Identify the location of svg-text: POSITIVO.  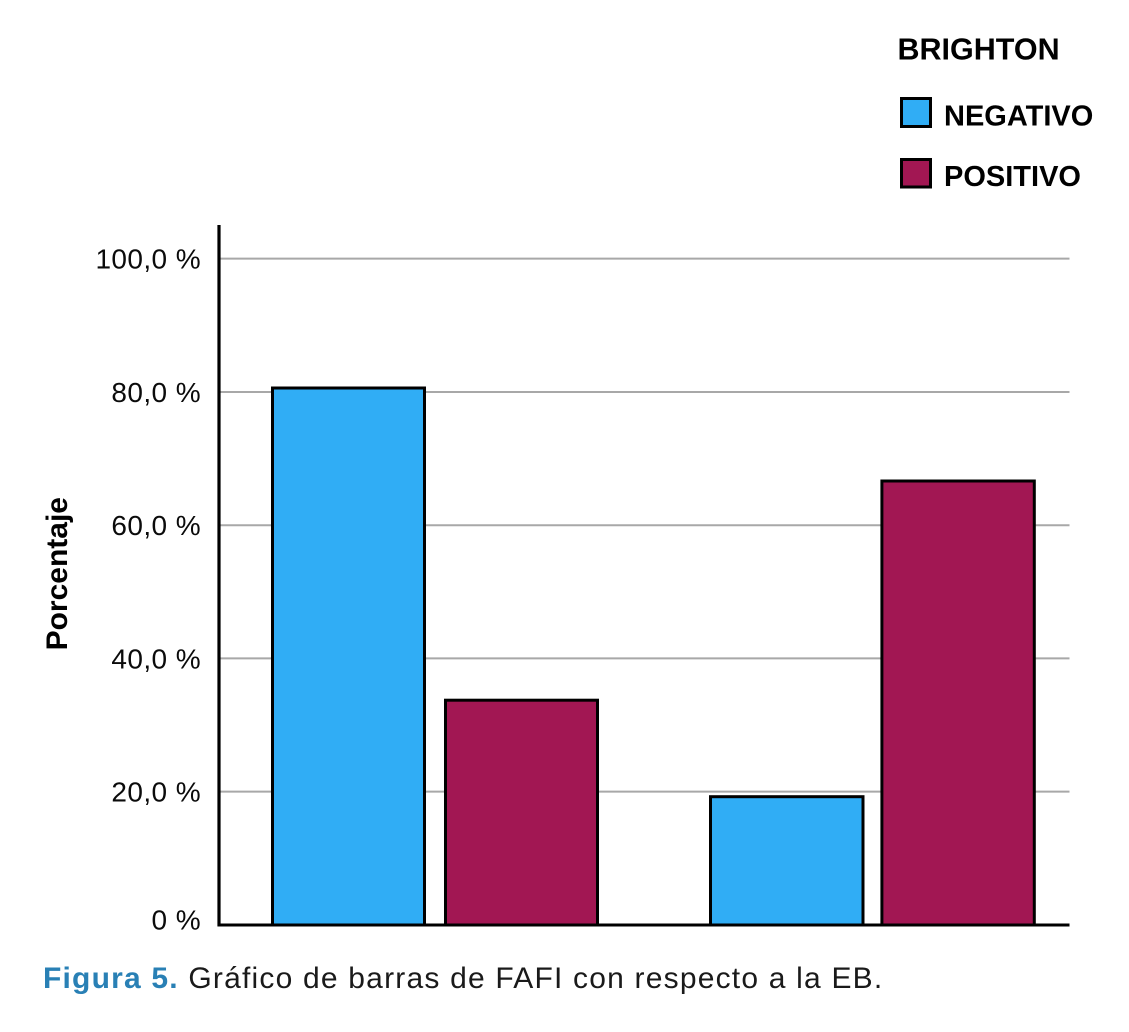
(1012, 177).